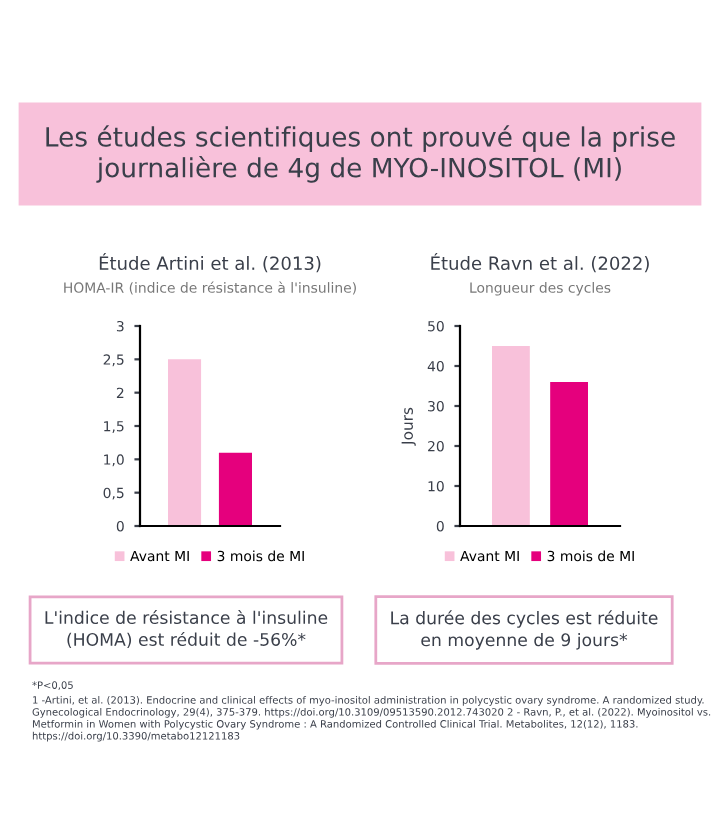 The width and height of the screenshot is (720, 840). Describe the element at coordinates (524, 630) in the screenshot. I see `text: La durée des cycles est réduite en moyenne de 9 jours*` at that location.